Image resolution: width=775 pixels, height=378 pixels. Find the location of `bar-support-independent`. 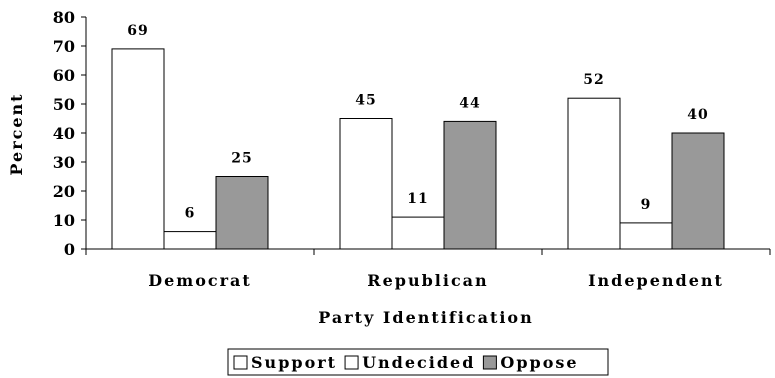

bar-support-independent is located at coordinates (594, 173).